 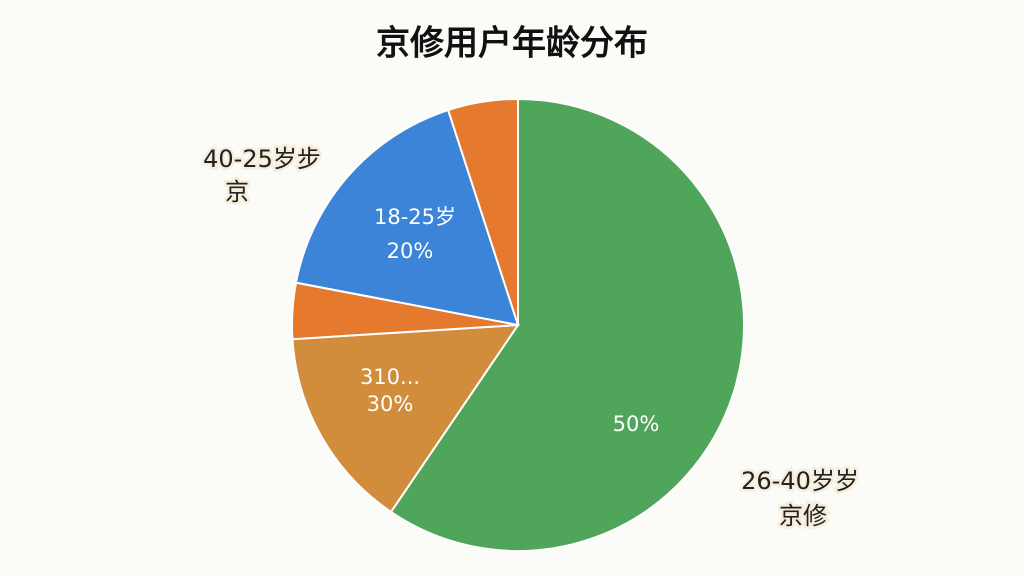 What do you see at coordinates (636, 424) in the screenshot?
I see `annotation: 50%` at bounding box center [636, 424].